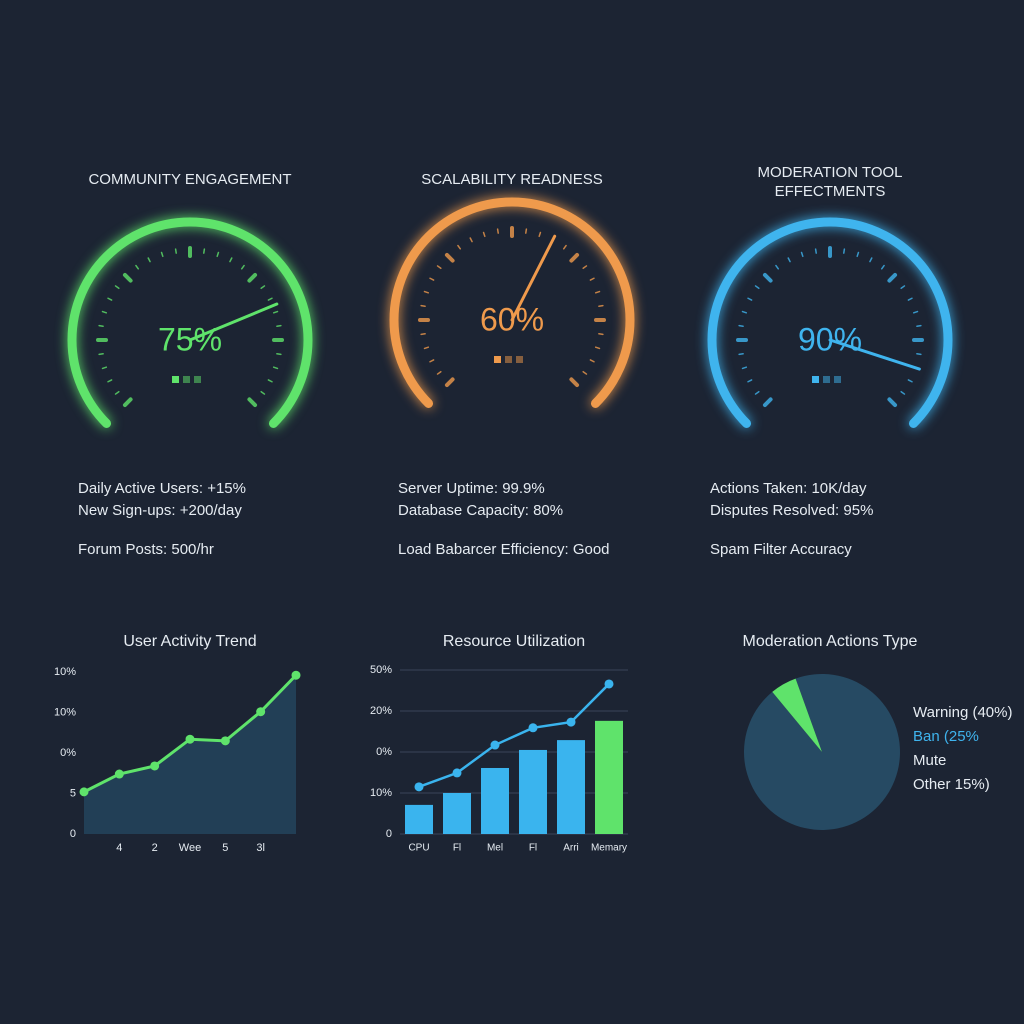 The image size is (1024, 1024). I want to click on x-tick-label: Mel, so click(495, 848).